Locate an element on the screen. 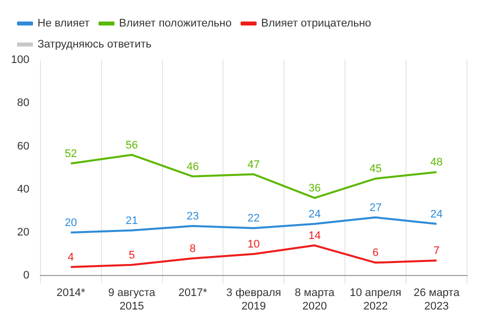 The image size is (483, 324). y-tick-label: 20 is located at coordinates (23, 232).